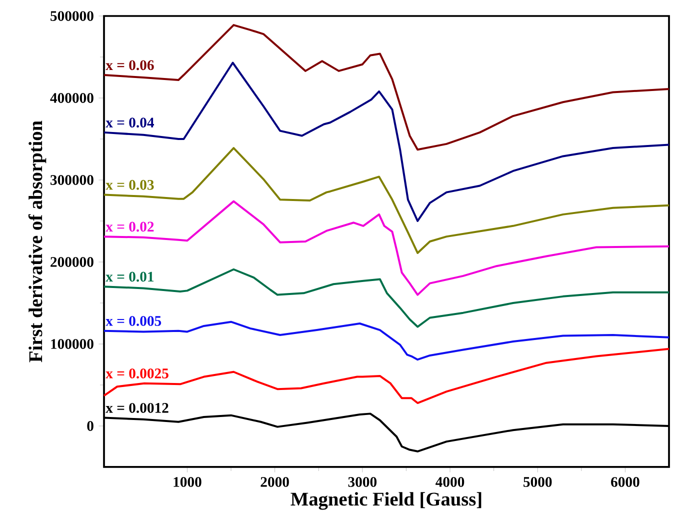 The width and height of the screenshot is (676, 525). What do you see at coordinates (72, 180) in the screenshot?
I see `y-tick-label: 300000` at bounding box center [72, 180].